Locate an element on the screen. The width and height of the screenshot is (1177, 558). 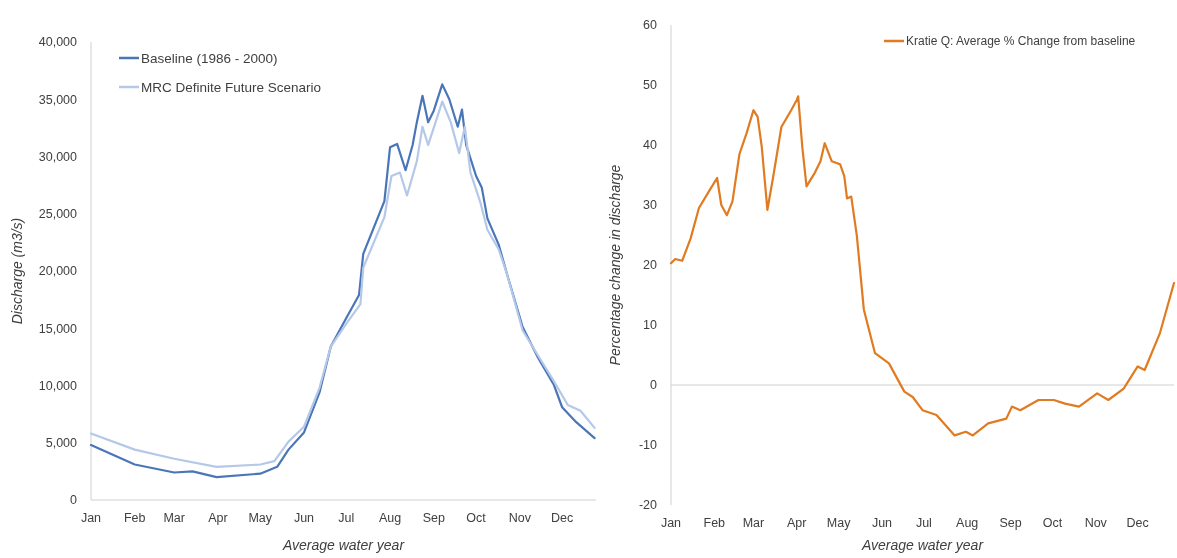
y-axis-title: Percentage change in discharge is located at coordinates (615, 265).